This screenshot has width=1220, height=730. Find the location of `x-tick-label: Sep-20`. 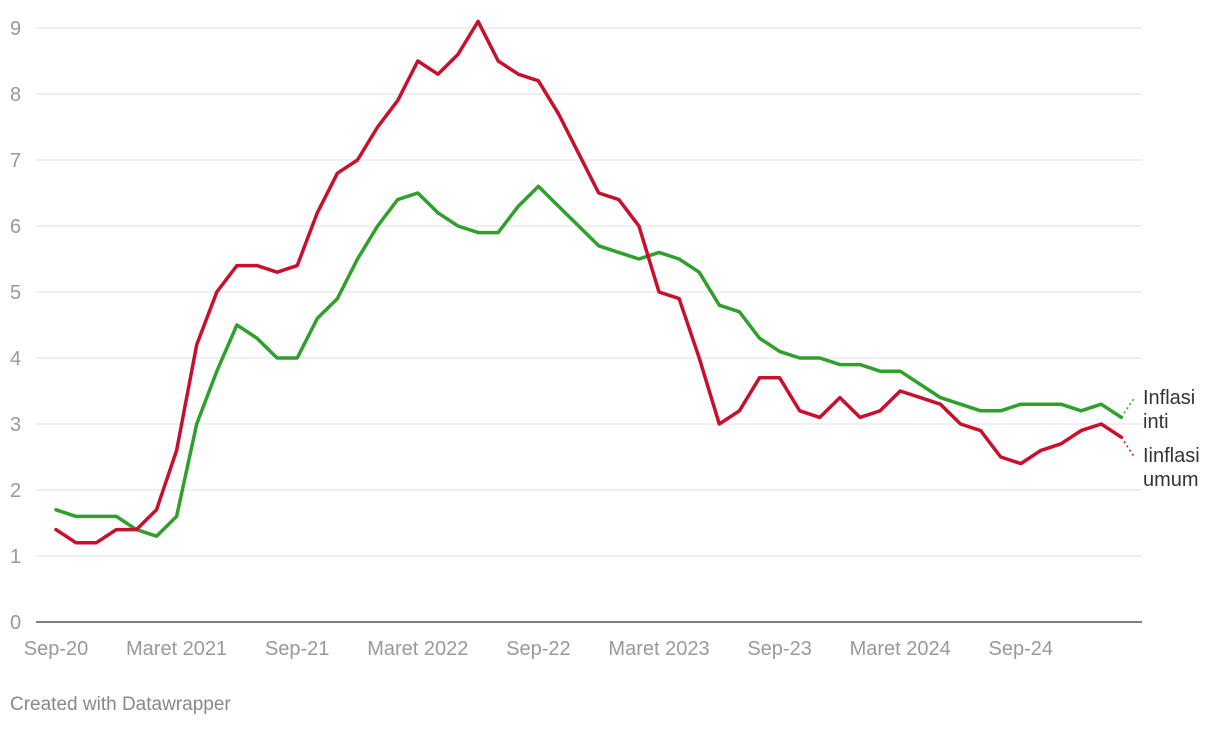

x-tick-label: Sep-20 is located at coordinates (56, 649).